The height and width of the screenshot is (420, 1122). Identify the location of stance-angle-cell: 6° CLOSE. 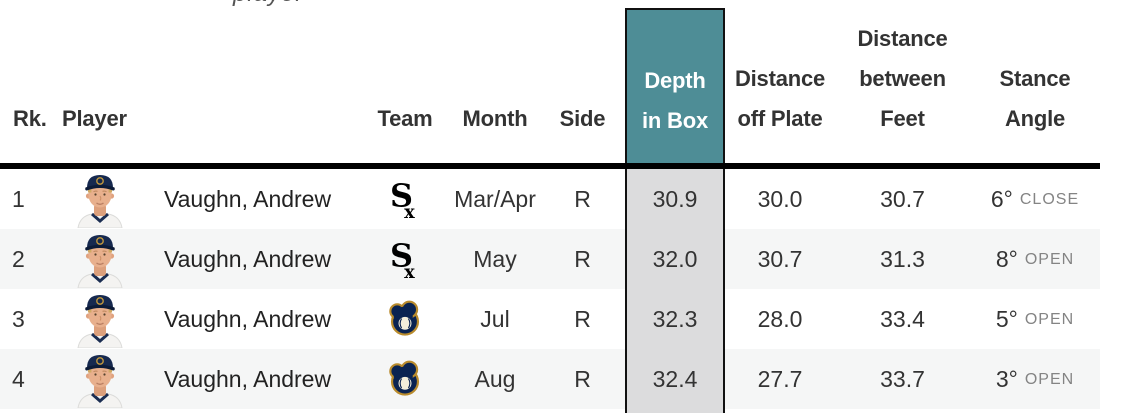
(1035, 199).